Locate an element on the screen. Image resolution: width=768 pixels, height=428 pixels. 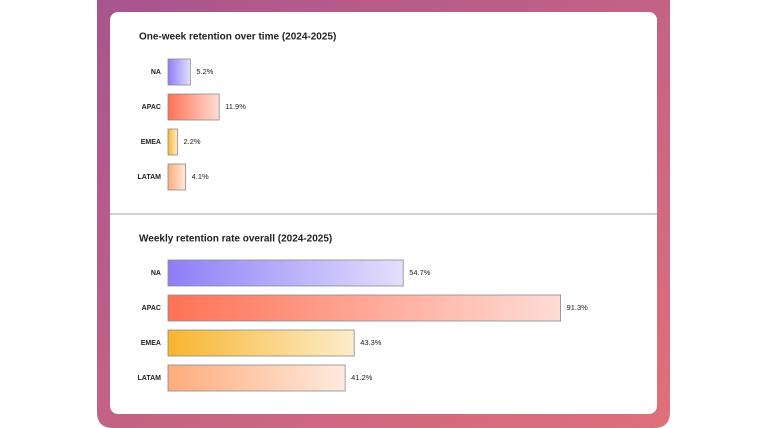
value-label: 11.9% is located at coordinates (235, 106).